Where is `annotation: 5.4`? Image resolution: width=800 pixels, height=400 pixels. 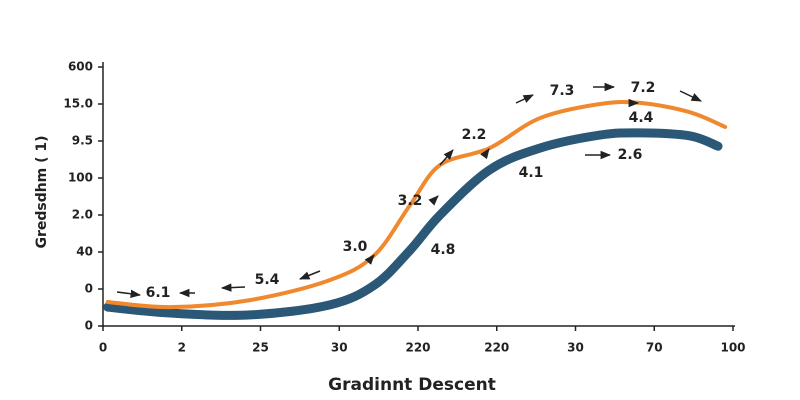 annotation: 5.4 is located at coordinates (267, 280).